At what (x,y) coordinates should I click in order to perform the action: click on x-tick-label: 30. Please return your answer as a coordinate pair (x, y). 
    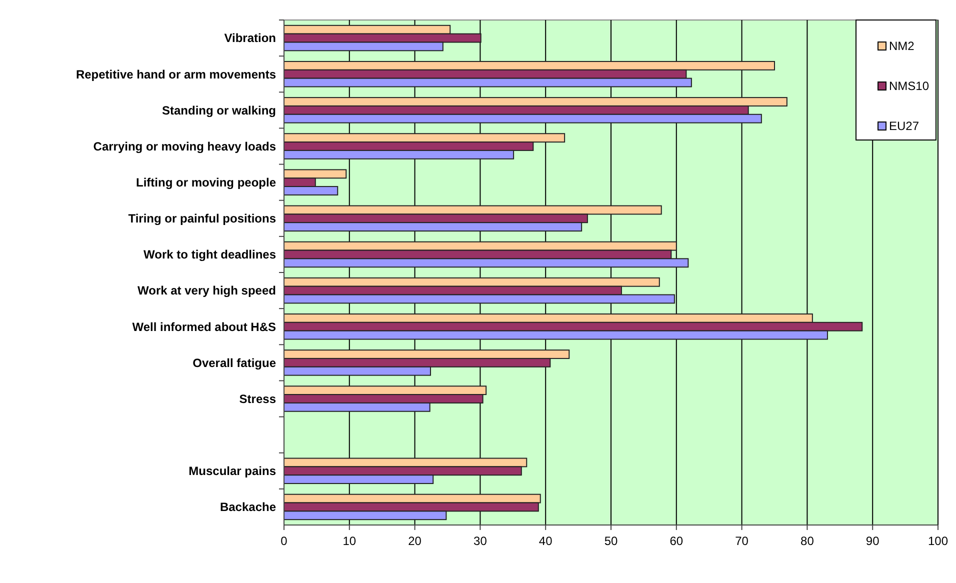
    Looking at the image, I should click on (481, 541).